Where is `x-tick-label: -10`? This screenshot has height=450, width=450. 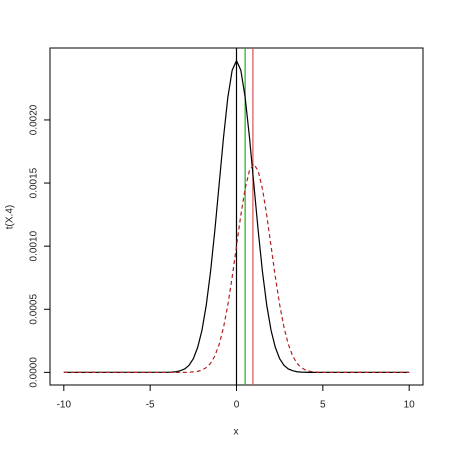
x-tick-label: -10 is located at coordinates (64, 405).